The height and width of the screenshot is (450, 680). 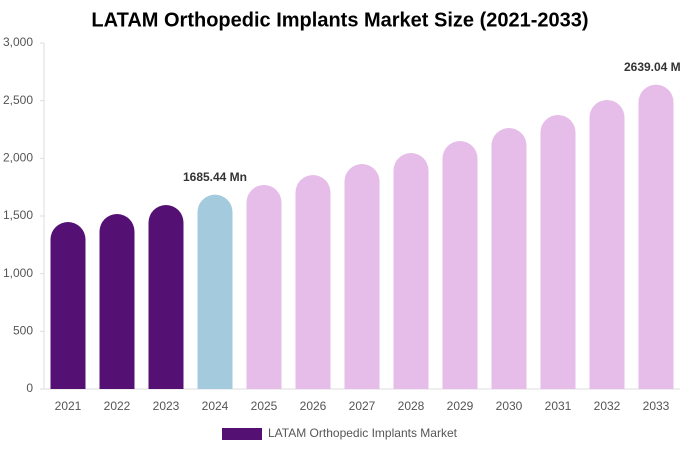 I want to click on x-tick-label: 2030, so click(x=509, y=406).